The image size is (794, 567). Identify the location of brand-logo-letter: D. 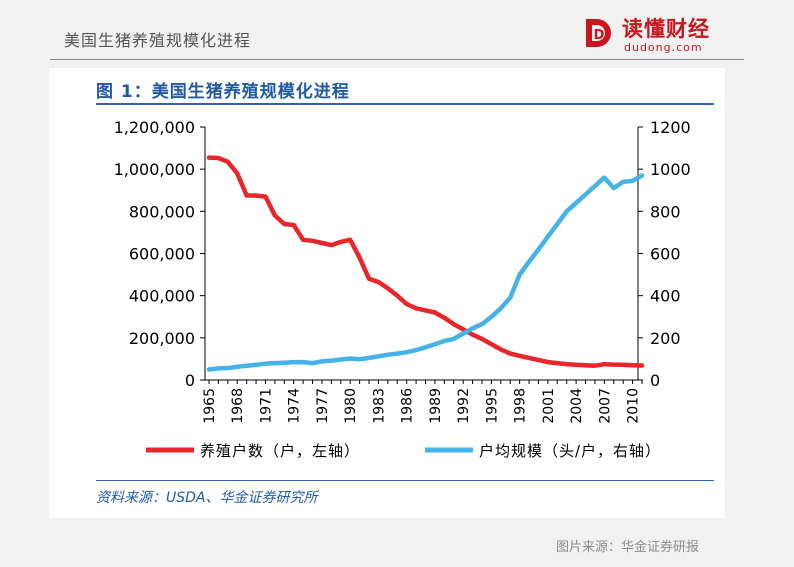
(599, 35).